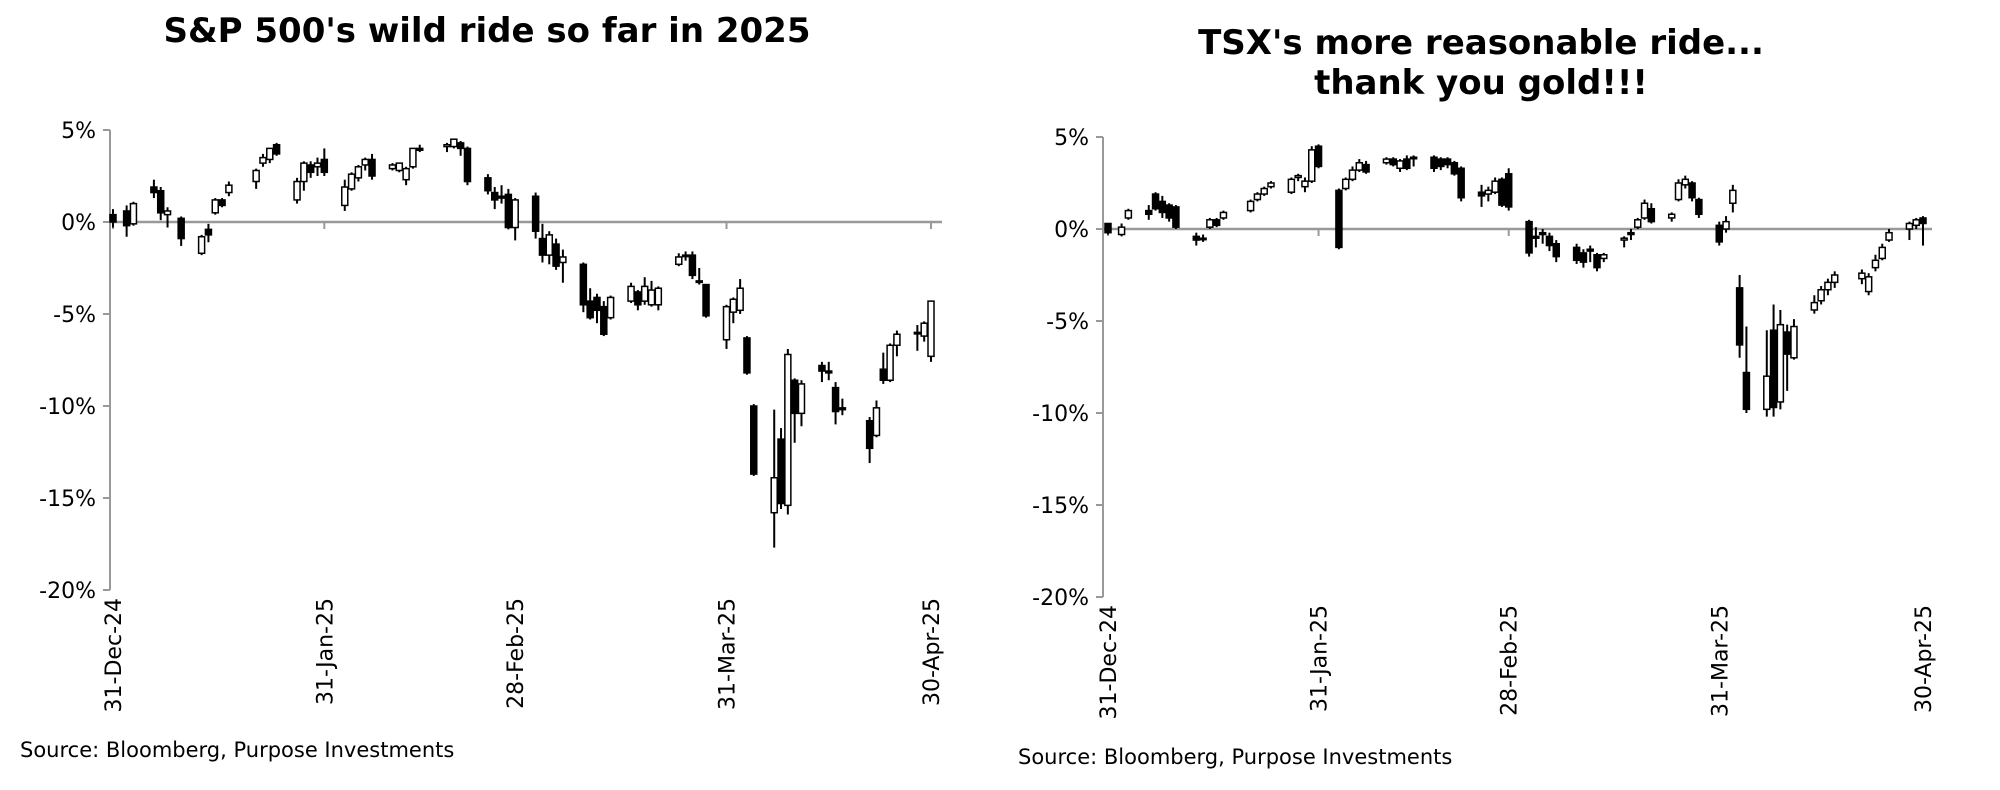 The image size is (2000, 790). What do you see at coordinates (1060, 414) in the screenshot?
I see `y-tick-label: -10%` at bounding box center [1060, 414].